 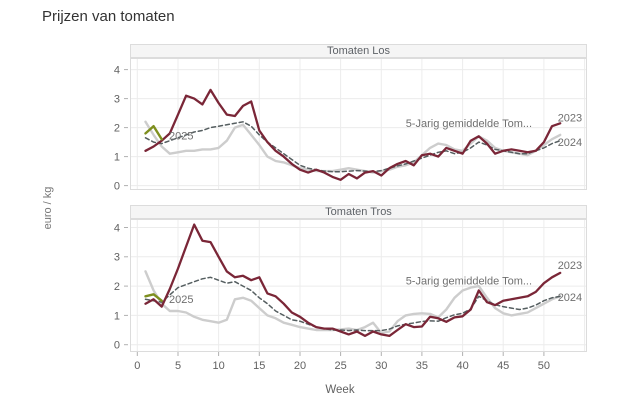 I want to click on svg-text: 35, so click(x=422, y=366).